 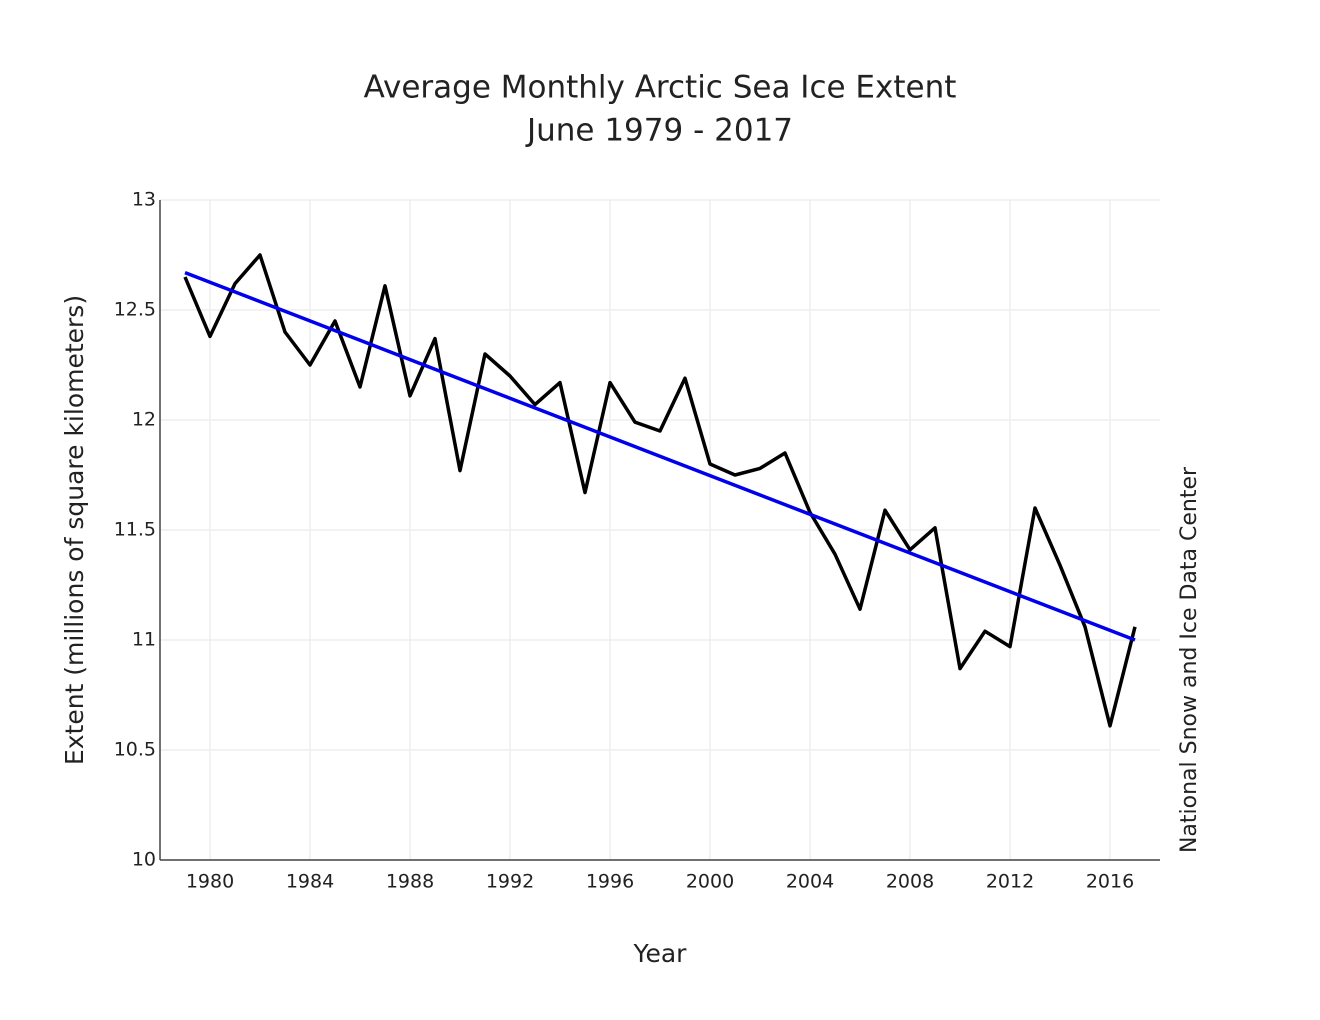 What do you see at coordinates (144, 200) in the screenshot?
I see `y-tick-label: 13` at bounding box center [144, 200].